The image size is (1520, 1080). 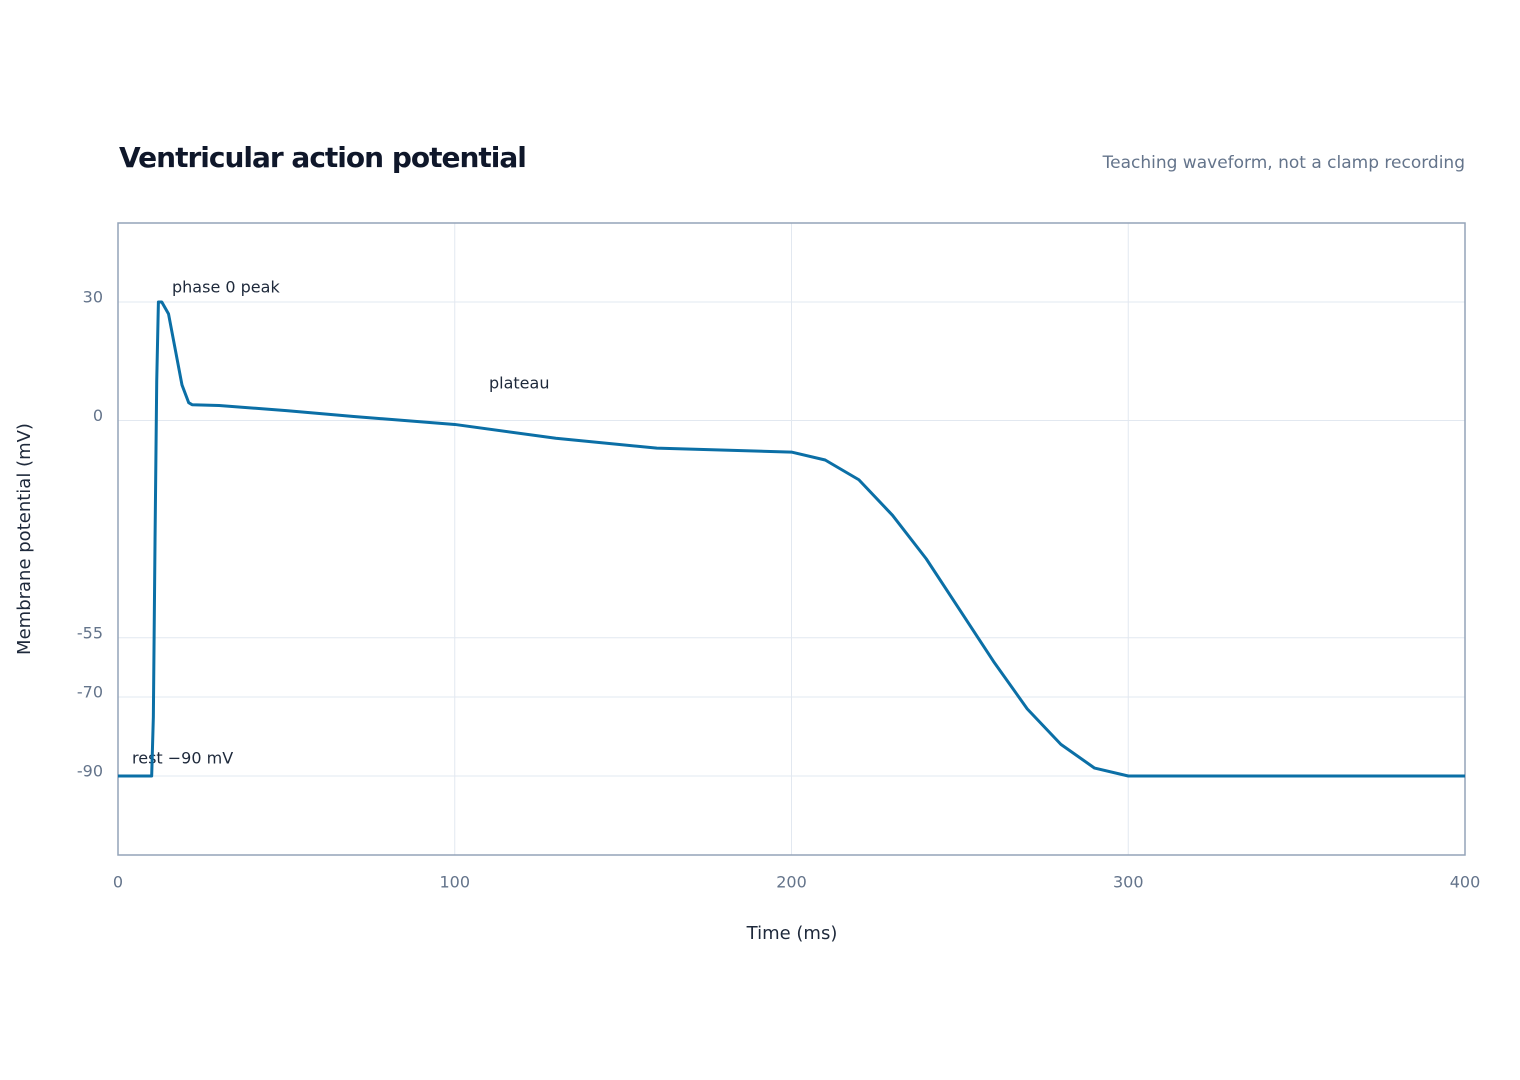 What do you see at coordinates (24, 539) in the screenshot?
I see `y-axis-label: Membrane potential (mV)` at bounding box center [24, 539].